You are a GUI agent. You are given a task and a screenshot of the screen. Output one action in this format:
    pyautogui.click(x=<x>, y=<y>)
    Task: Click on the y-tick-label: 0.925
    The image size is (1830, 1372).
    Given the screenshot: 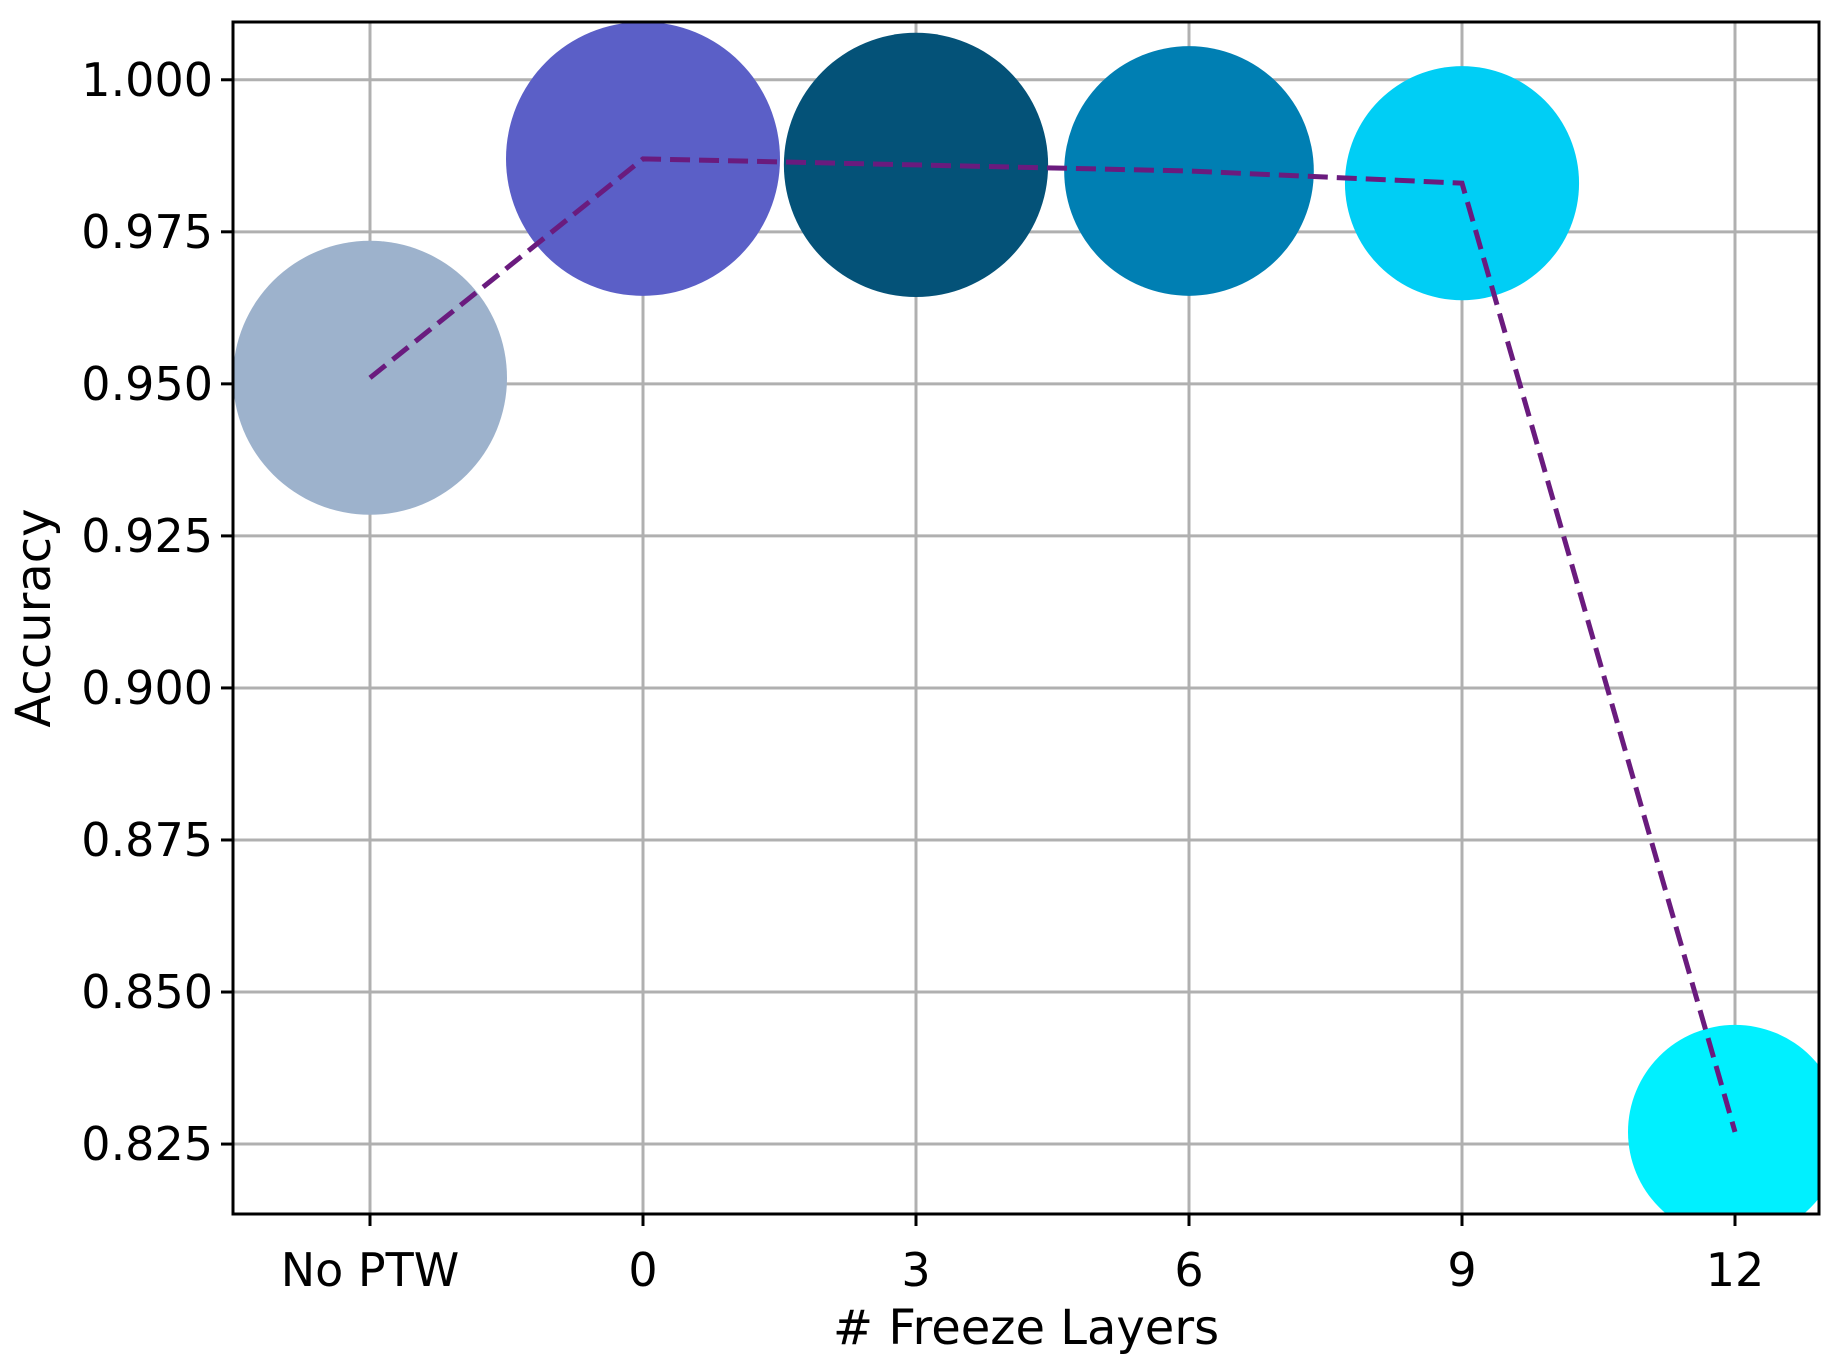 What is the action you would take?
    pyautogui.click(x=147, y=536)
    